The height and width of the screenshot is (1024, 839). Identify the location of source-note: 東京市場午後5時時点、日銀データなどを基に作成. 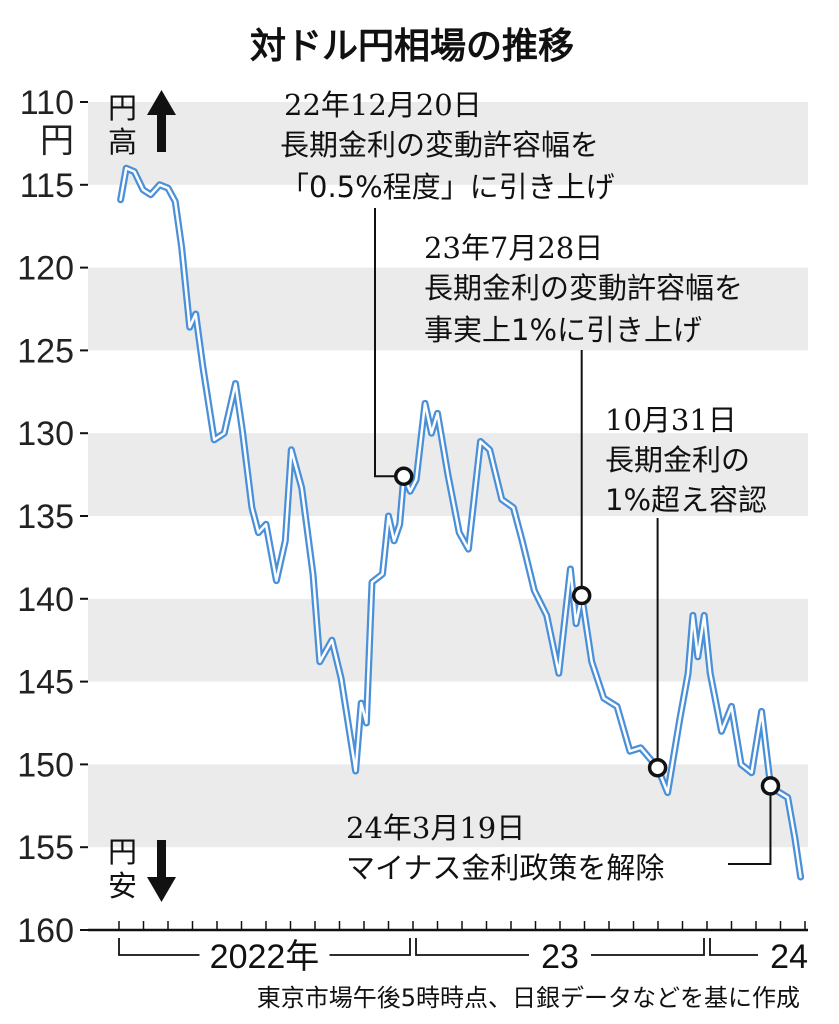
(528, 998).